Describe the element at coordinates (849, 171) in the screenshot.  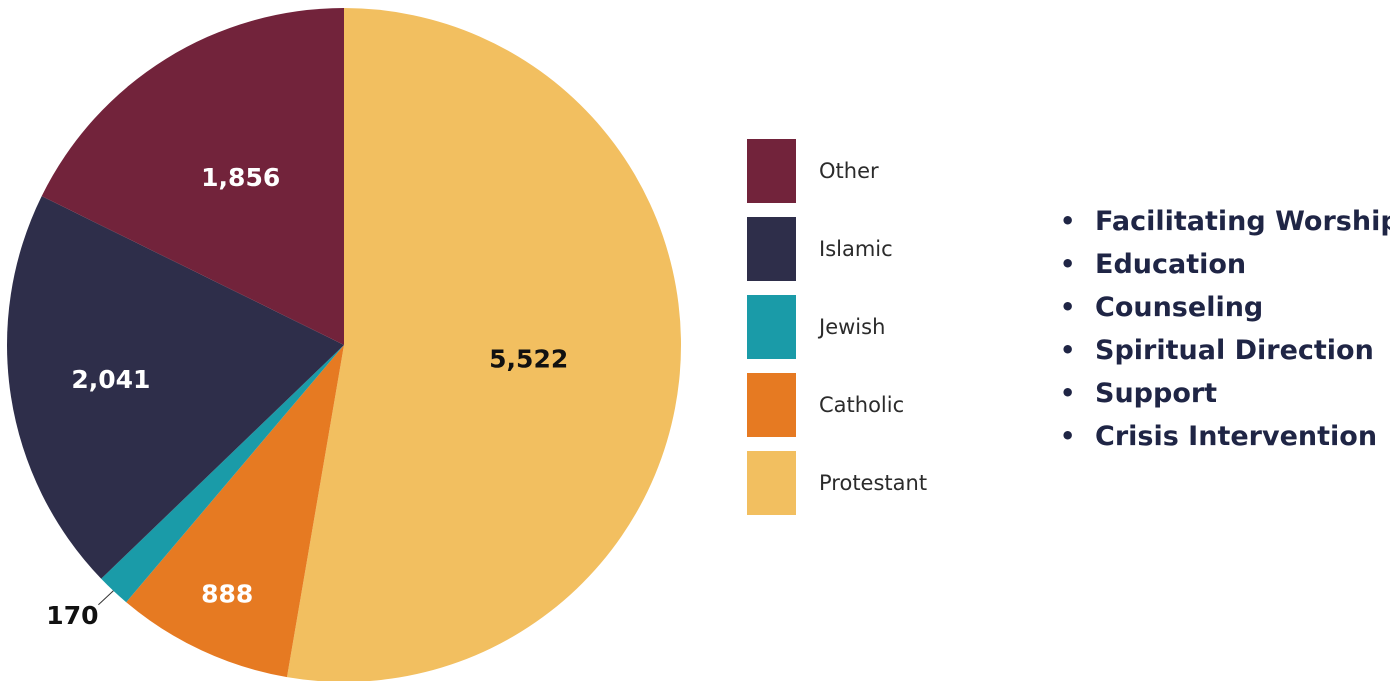
I see `legend-label-other: Other` at that location.